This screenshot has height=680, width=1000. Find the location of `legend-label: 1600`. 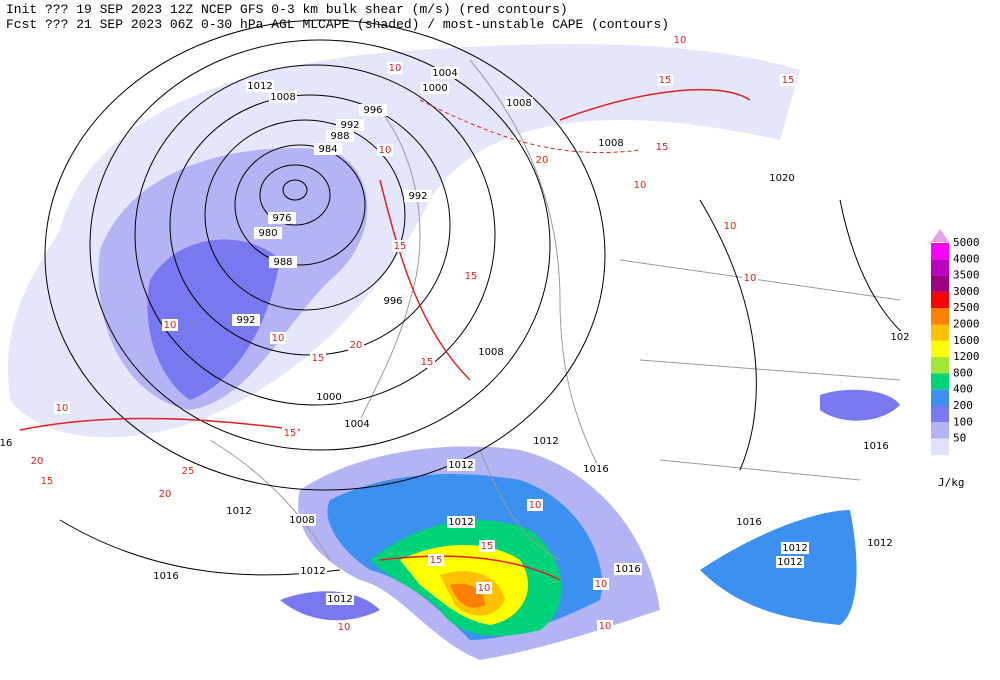

legend-label: 1600 is located at coordinates (966, 340).